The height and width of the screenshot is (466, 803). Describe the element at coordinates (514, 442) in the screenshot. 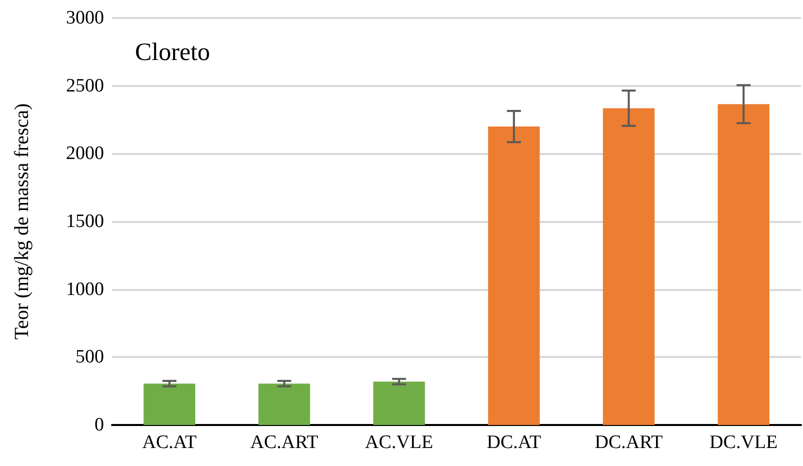

I see `x-tick-label: DC.AT` at that location.